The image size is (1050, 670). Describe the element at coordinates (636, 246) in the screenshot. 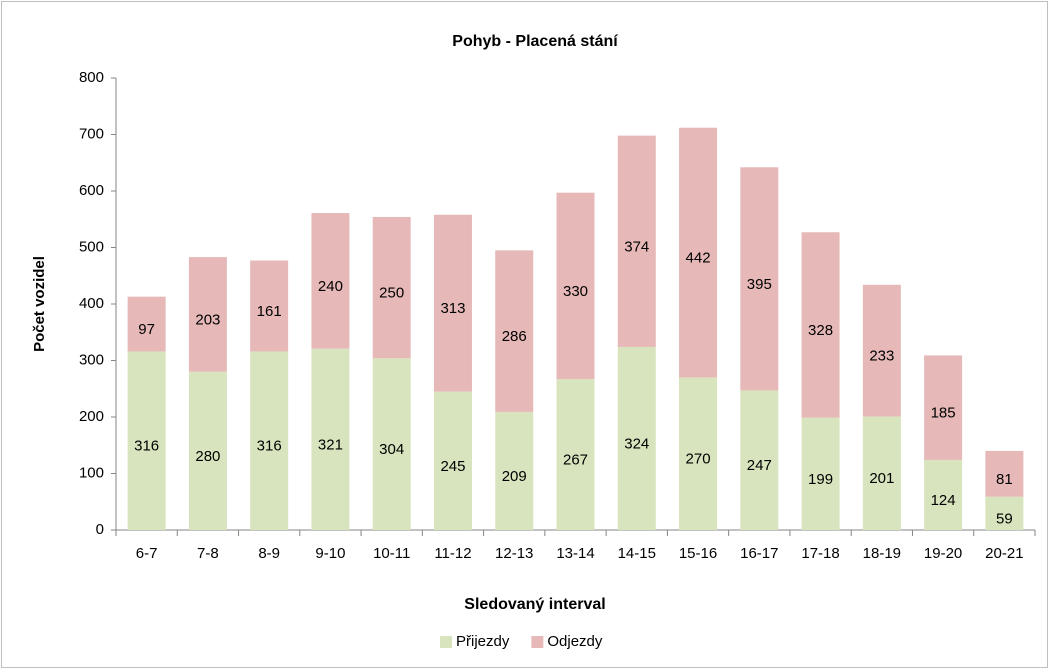

I see `data-label: 374` at that location.